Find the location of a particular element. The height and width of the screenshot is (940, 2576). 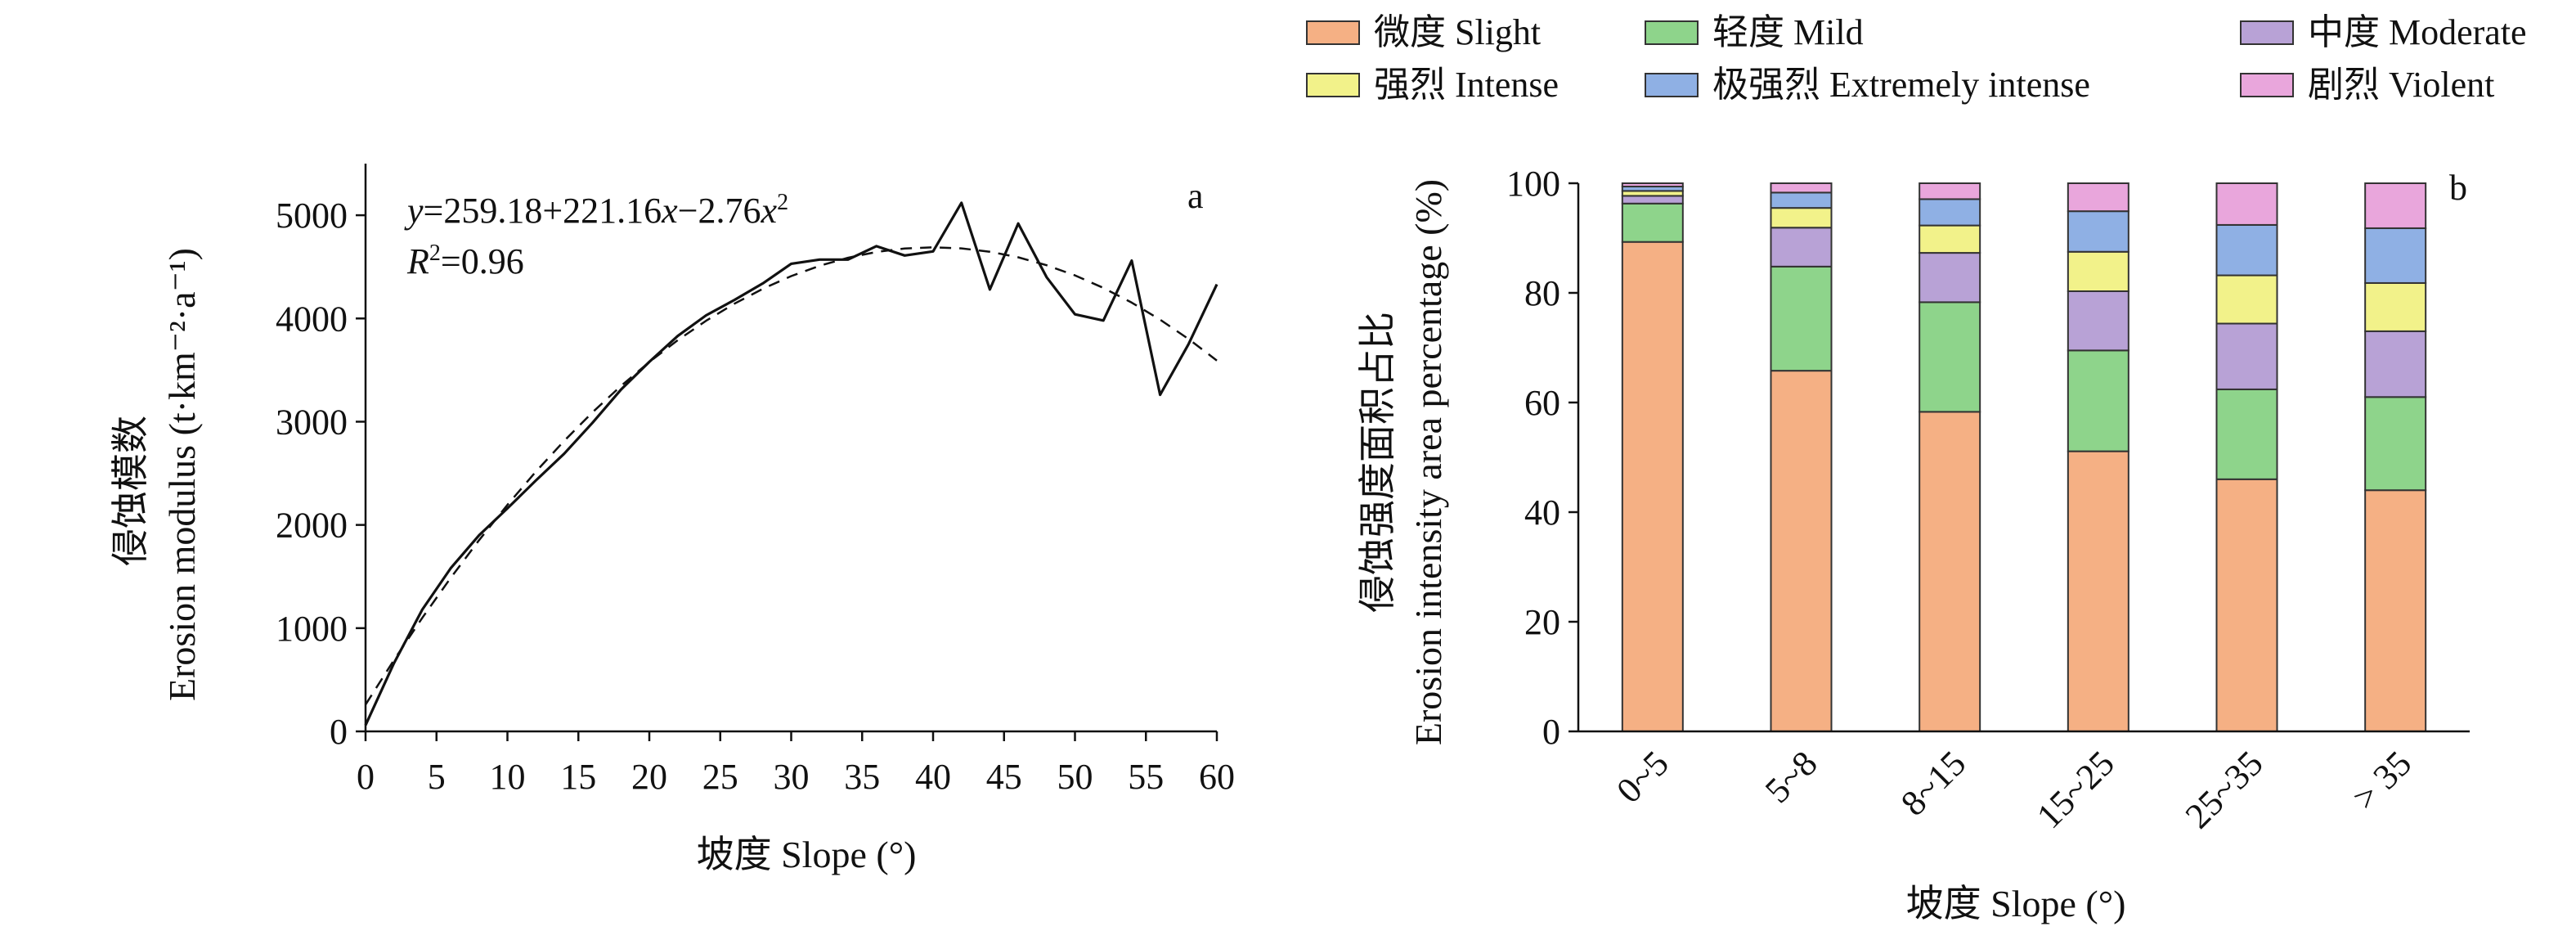

panel-b-x-tick-label: 15~25 is located at coordinates (2075, 789).